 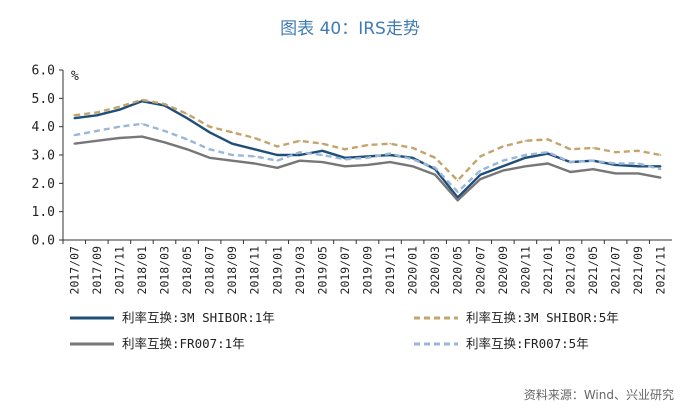 I want to click on x-tick-label: 2019/09, so click(x=368, y=270).